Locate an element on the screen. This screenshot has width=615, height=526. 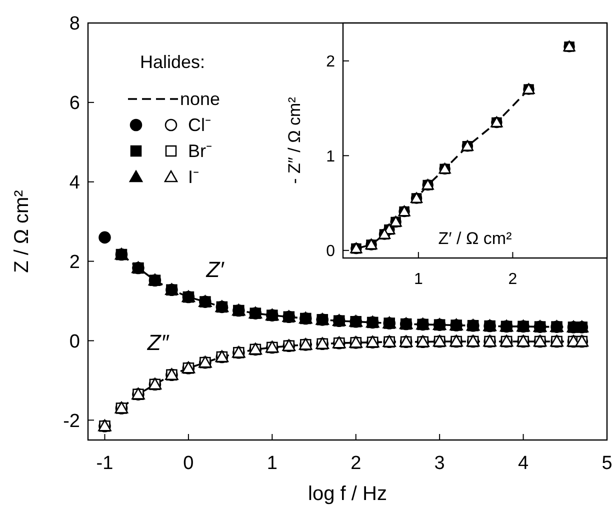
point is located at coordinates (104, 237).